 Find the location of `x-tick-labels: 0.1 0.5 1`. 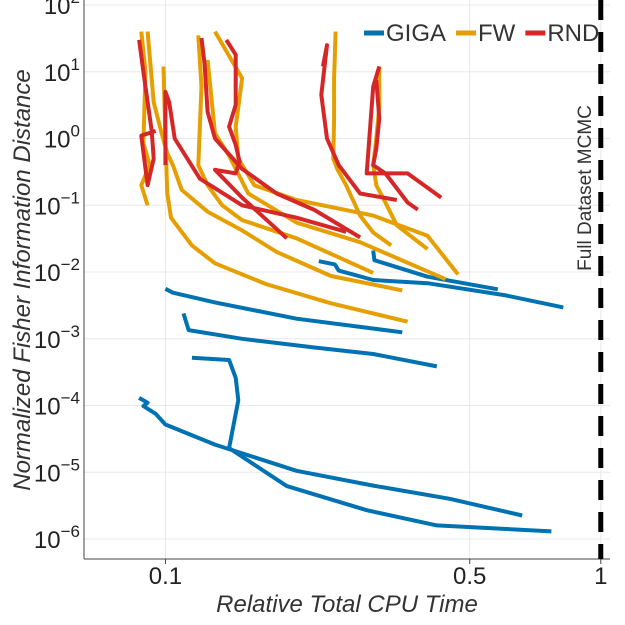

x-tick-labels: 0.1 0.5 1 is located at coordinates (378, 574).